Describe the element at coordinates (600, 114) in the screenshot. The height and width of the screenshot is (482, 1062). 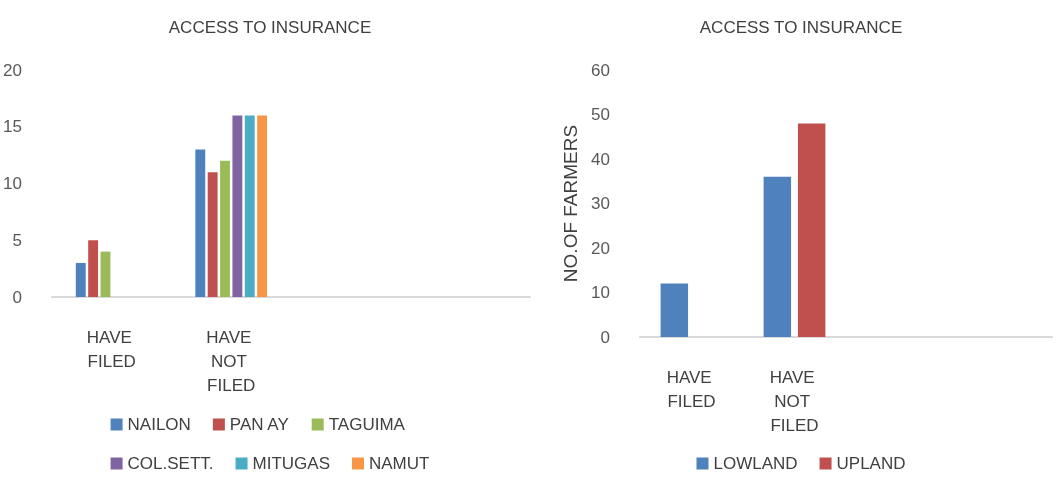
I see `y-tick-label: 50` at that location.